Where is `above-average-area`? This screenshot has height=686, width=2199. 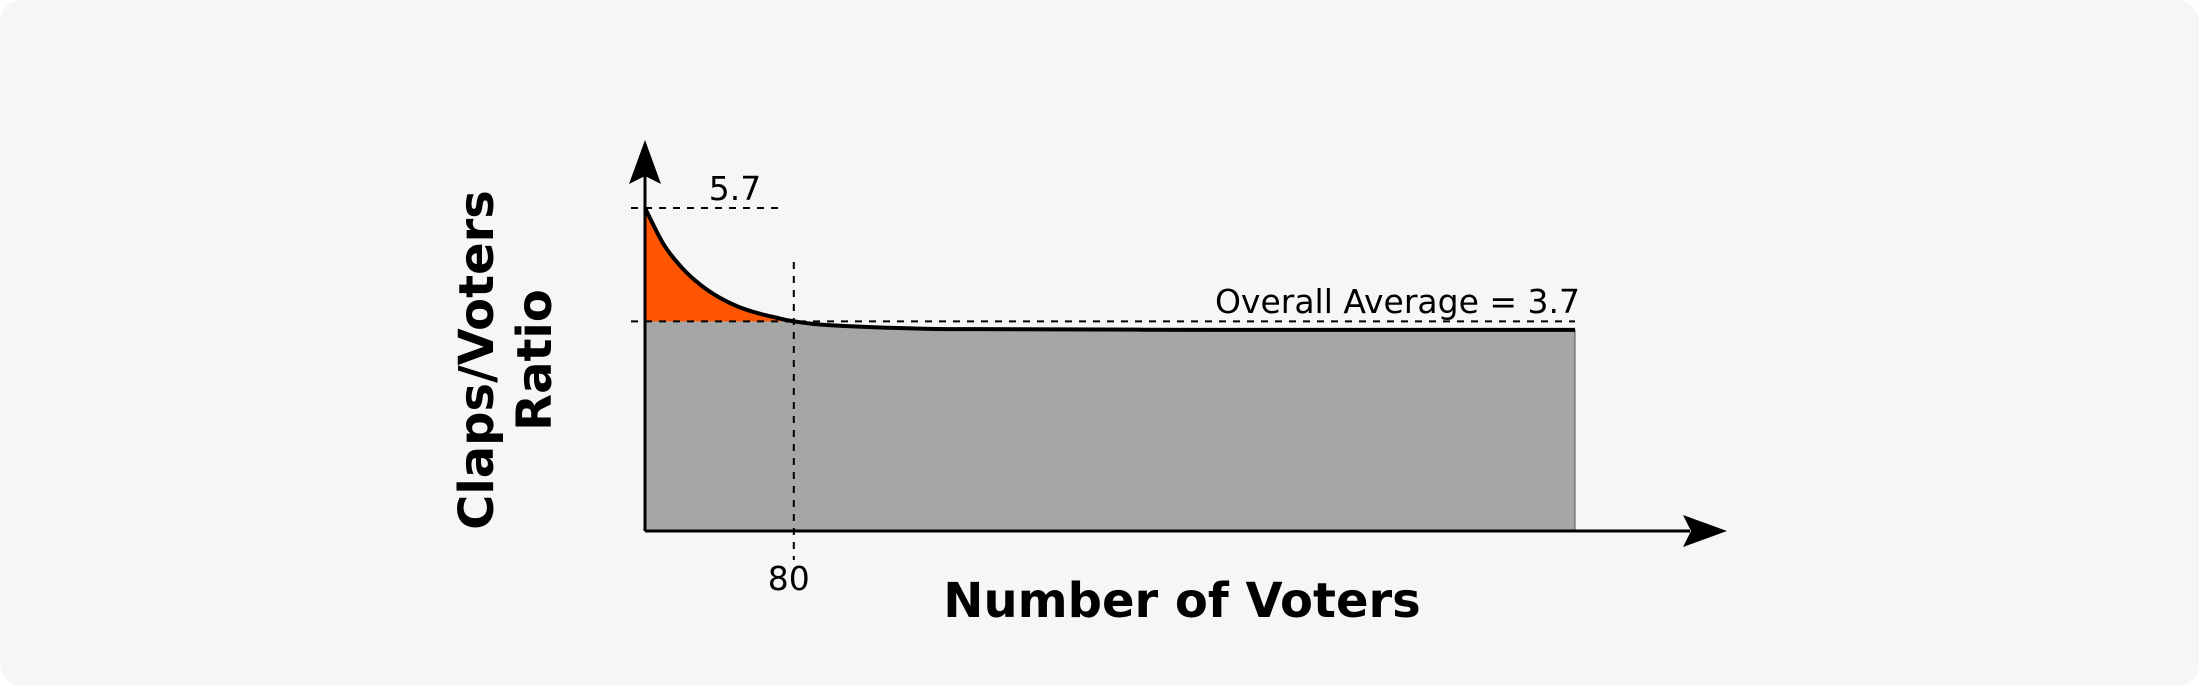 above-average-area is located at coordinates (719, 265).